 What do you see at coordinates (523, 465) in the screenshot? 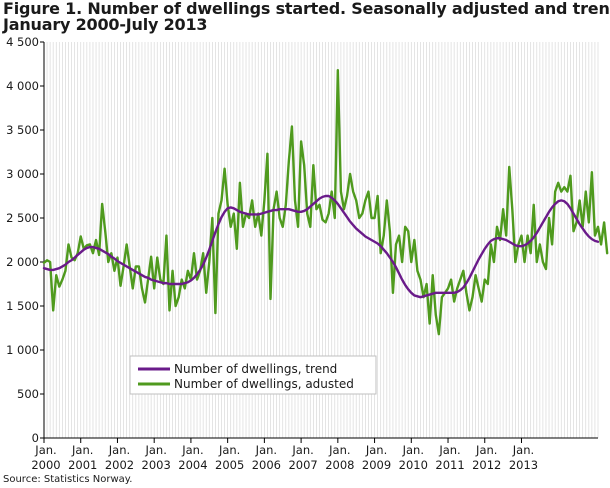
I see `x-tick-label-year: 2013` at bounding box center [523, 465].